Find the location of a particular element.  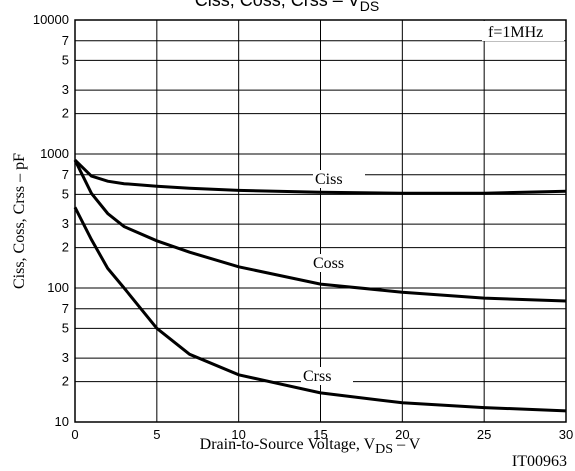

x-label-part: Drain-to-Source Voltage, V is located at coordinates (288, 444).